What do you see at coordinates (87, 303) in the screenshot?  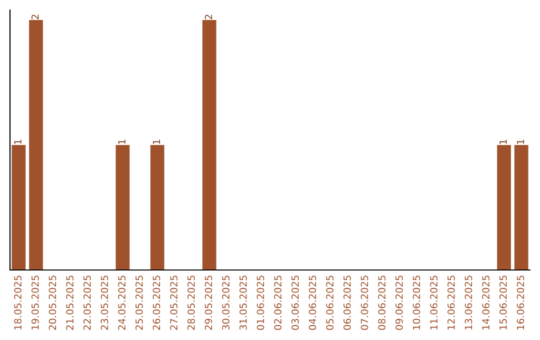 I see `x-tick-label: 22.05.2025` at bounding box center [87, 303].